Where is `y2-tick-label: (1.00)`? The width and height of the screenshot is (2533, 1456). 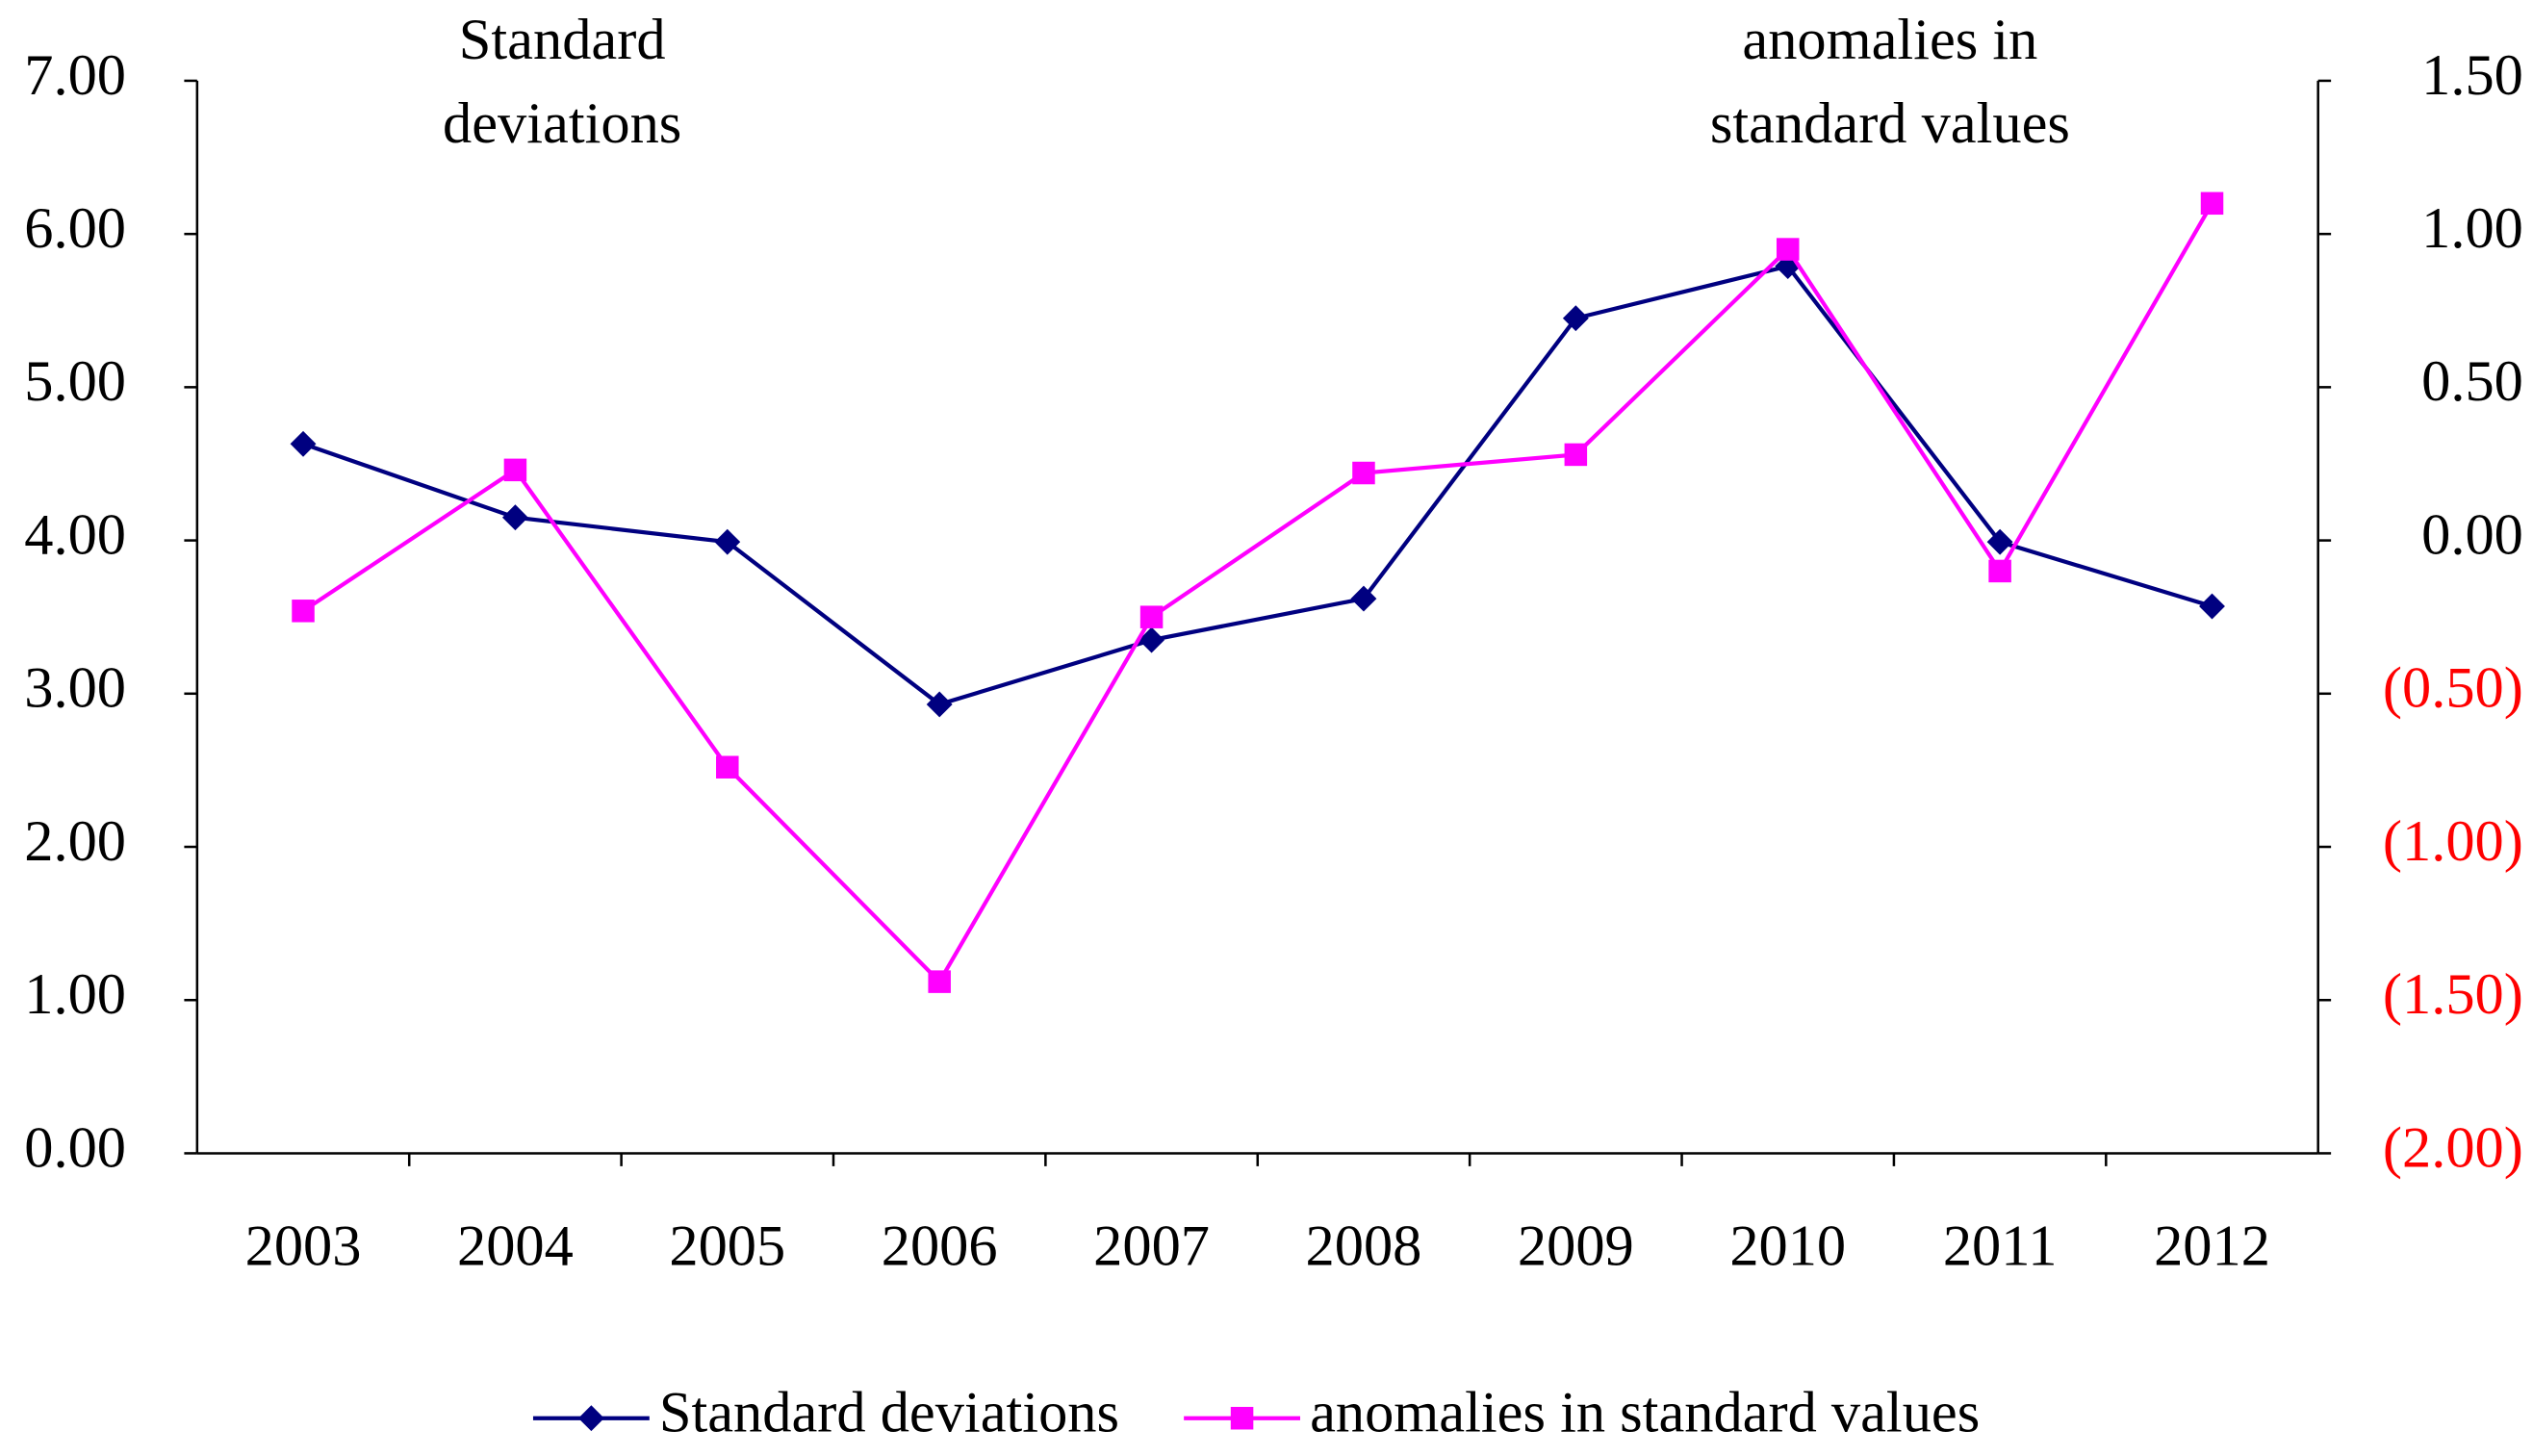 y2-tick-label: (1.00) is located at coordinates (2453, 841).